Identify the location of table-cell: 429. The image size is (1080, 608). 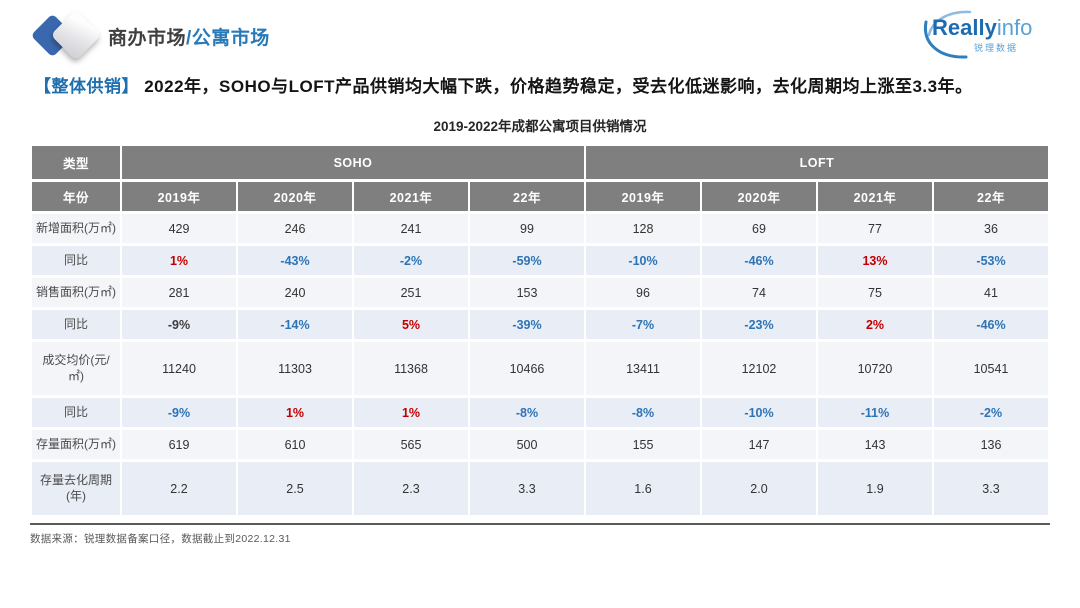
(179, 229).